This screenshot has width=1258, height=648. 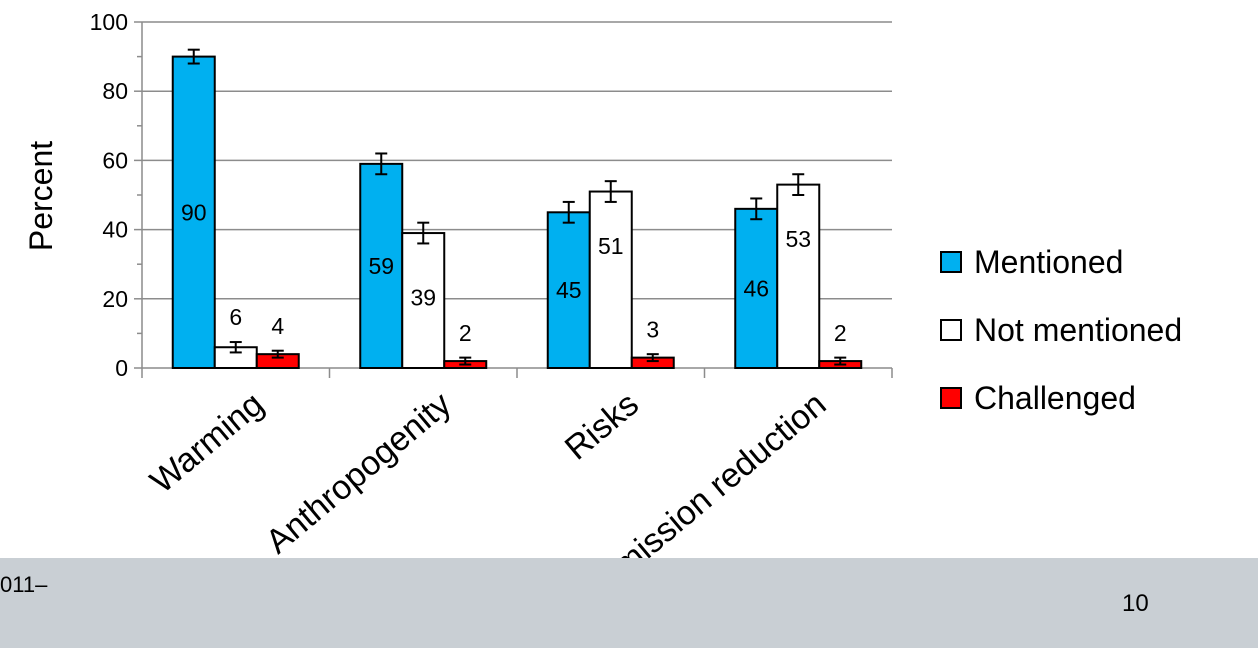 What do you see at coordinates (629, 603) in the screenshot?
I see `footer-band` at bounding box center [629, 603].